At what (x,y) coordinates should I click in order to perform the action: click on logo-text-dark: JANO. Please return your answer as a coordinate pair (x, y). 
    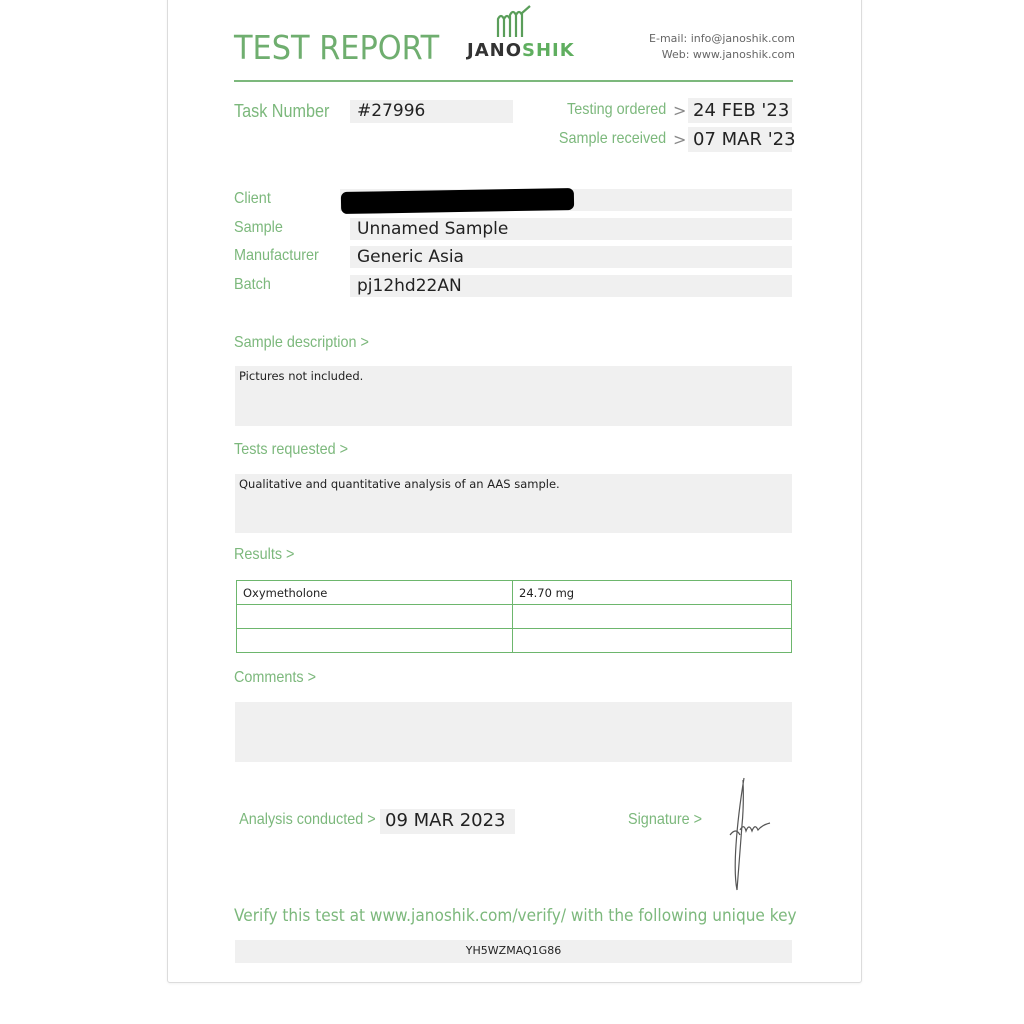
    Looking at the image, I should click on (494, 50).